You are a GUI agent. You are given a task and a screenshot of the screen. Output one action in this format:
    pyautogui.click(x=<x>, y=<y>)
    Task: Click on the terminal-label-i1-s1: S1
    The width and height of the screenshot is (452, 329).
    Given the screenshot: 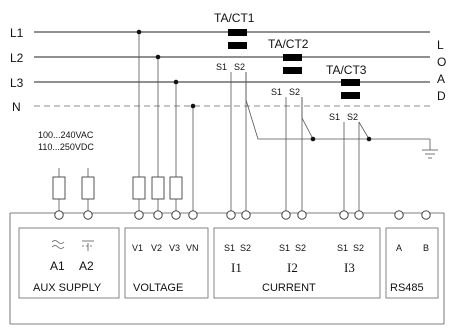 What is the action you would take?
    pyautogui.click(x=229, y=248)
    